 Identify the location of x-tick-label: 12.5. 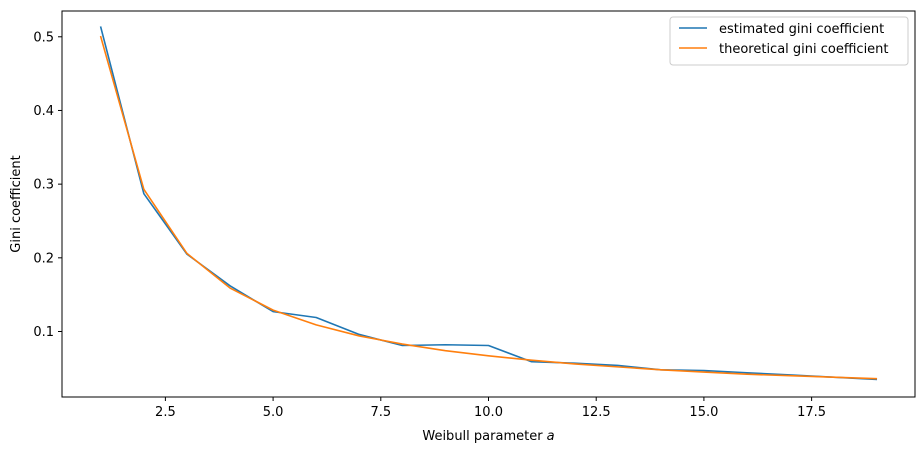
(596, 412).